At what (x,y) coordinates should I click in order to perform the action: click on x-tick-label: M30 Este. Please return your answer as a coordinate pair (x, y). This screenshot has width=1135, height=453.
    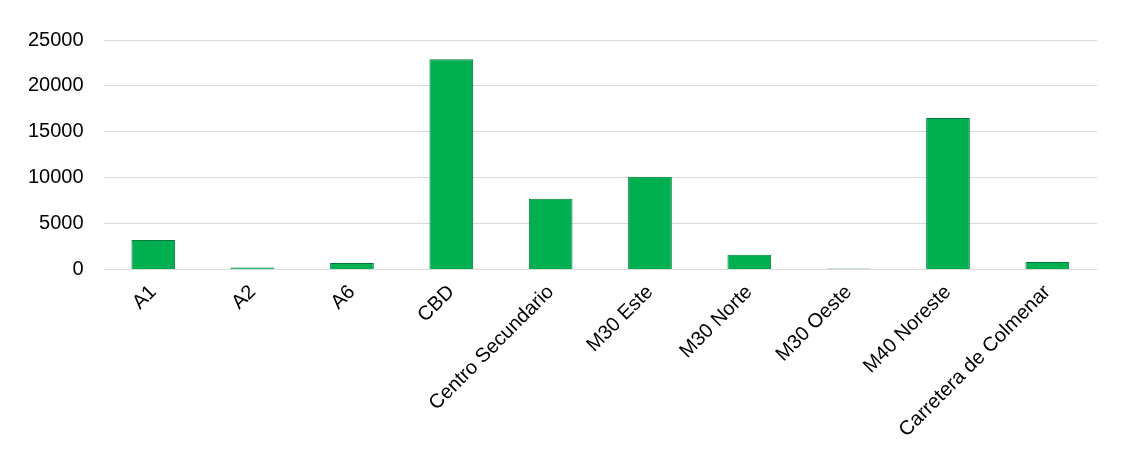
    Looking at the image, I should click on (619, 318).